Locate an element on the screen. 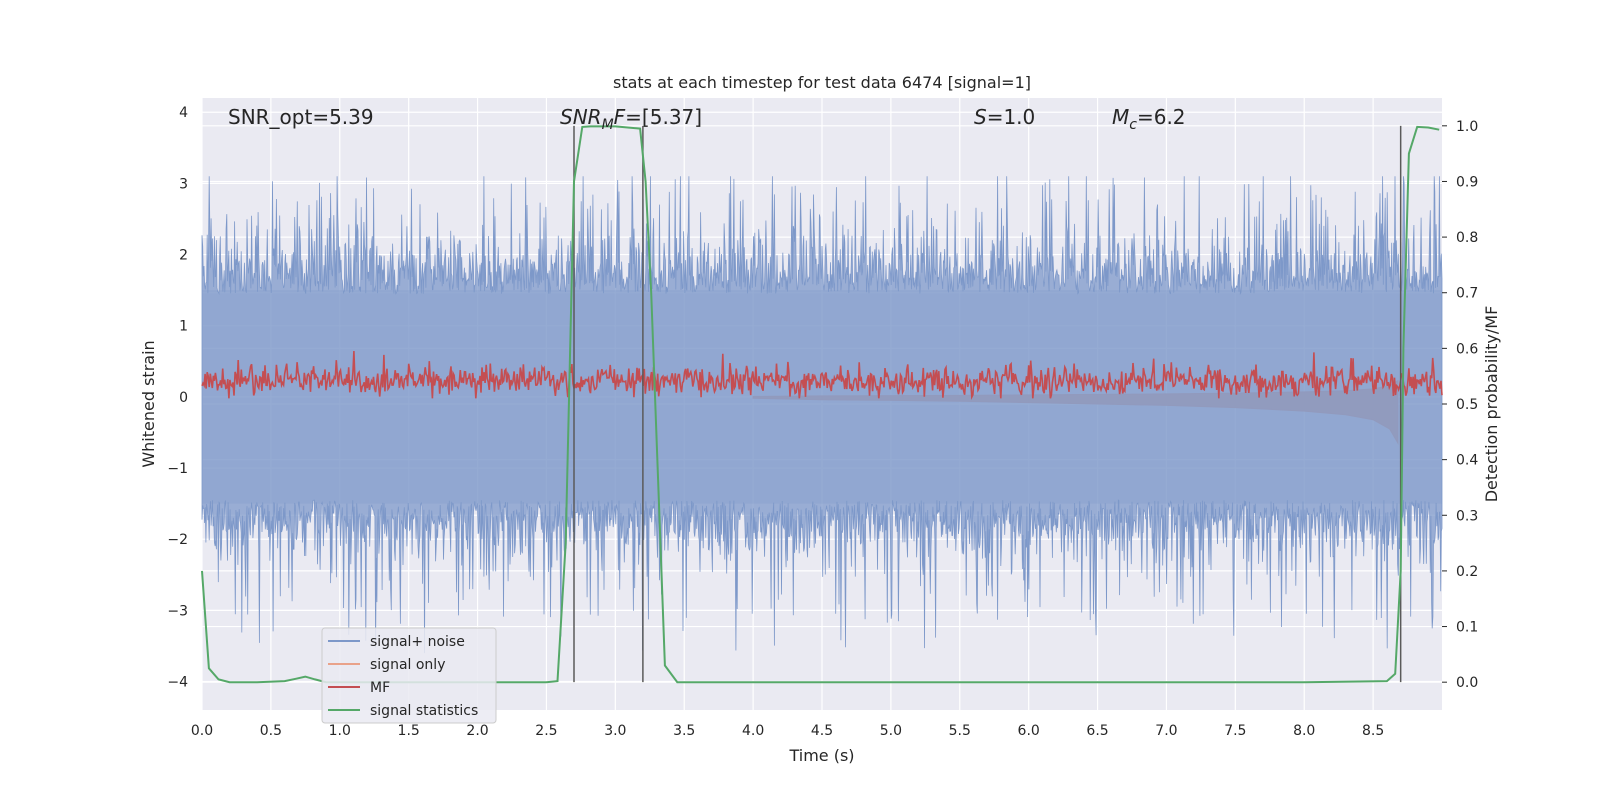 The height and width of the screenshot is (800, 1600). y2-axis-label: Detection probability/MF is located at coordinates (1491, 404).